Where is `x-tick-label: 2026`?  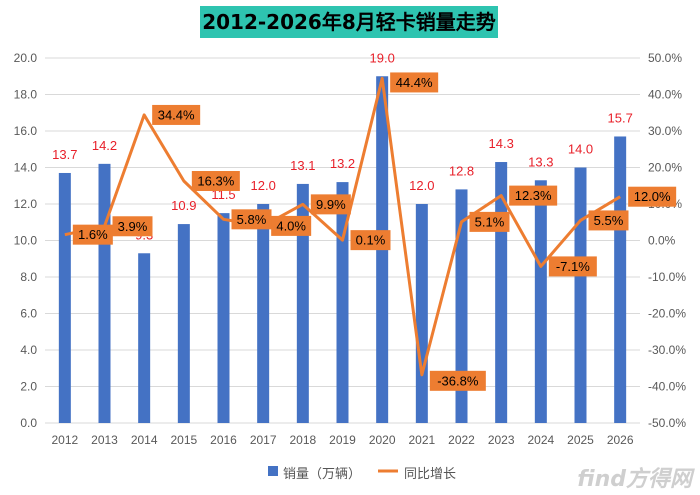 x-tick-label: 2026 is located at coordinates (620, 440).